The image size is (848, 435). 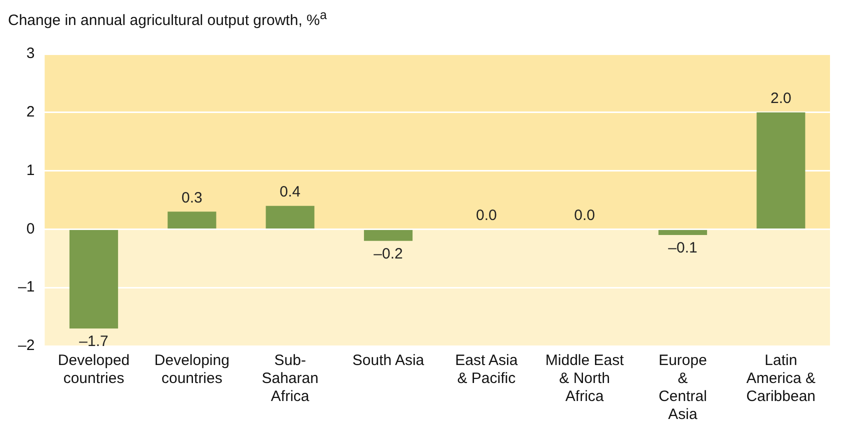 What do you see at coordinates (30, 229) in the screenshot?
I see `y-tick-label: 0` at bounding box center [30, 229].